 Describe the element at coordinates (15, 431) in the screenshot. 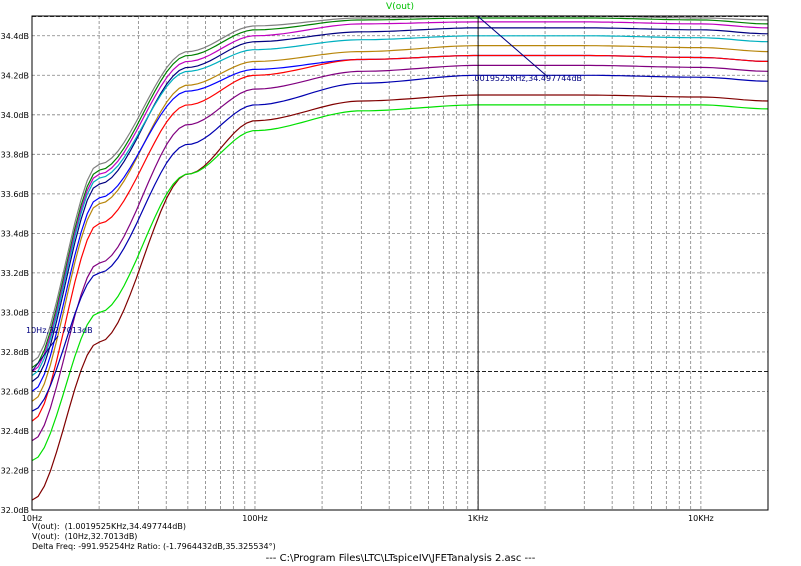

I see `y-tick-label: 32.4dB` at that location.